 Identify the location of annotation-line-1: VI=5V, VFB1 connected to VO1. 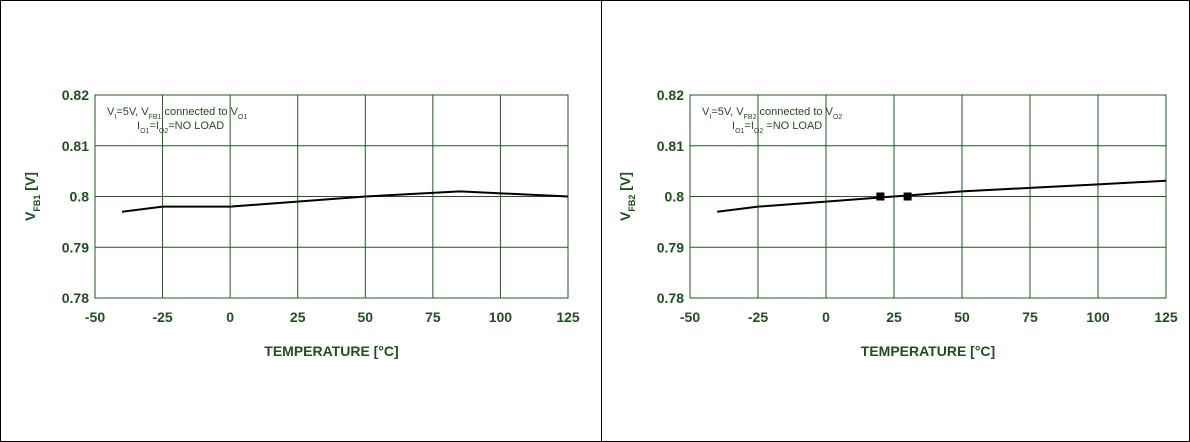
(177, 113).